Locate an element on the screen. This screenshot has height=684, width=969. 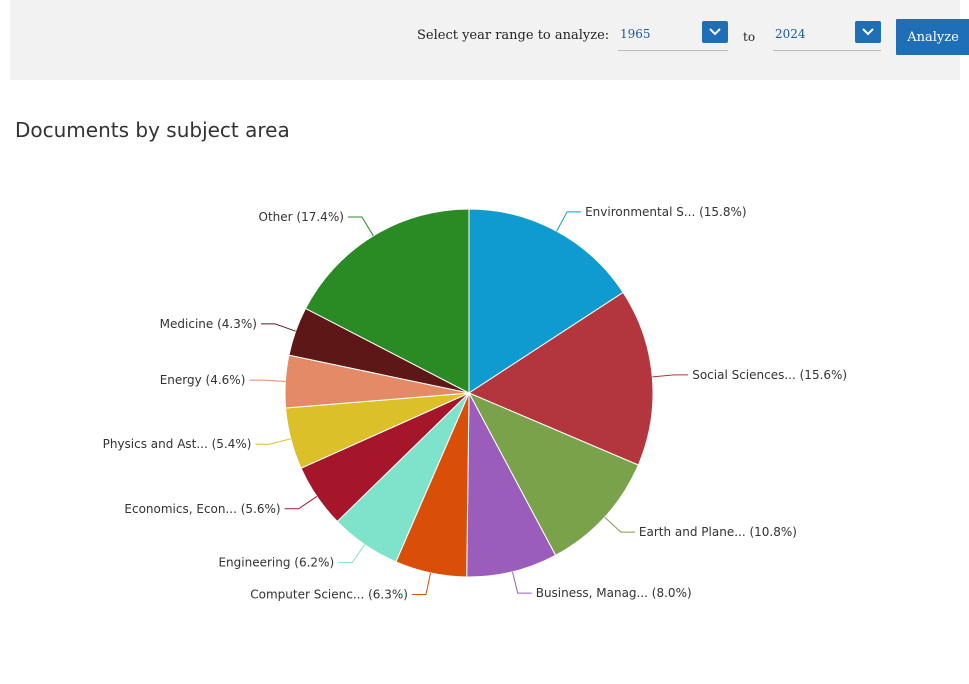
chart-title: Documents by subject area is located at coordinates (152, 130).